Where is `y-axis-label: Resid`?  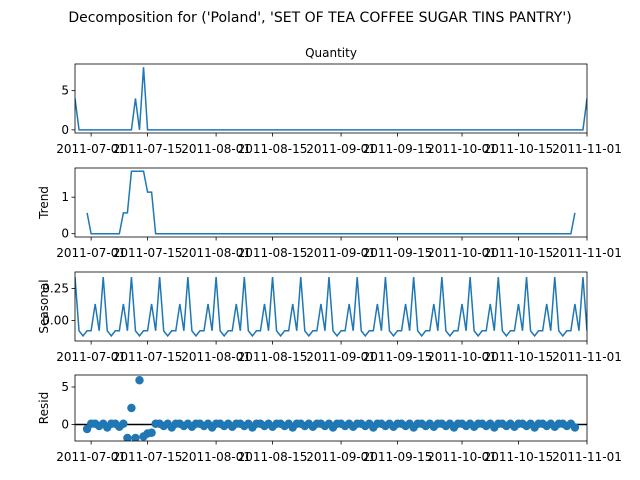
y-axis-label: Resid is located at coordinates (44, 408).